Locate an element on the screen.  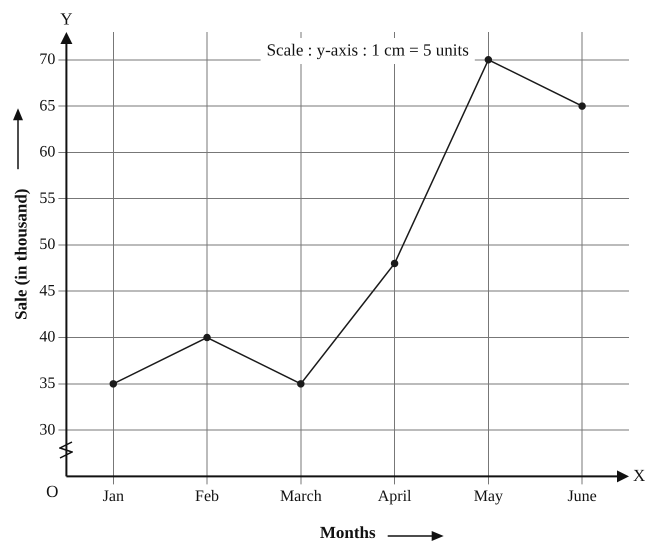
x-tick-label: May is located at coordinates (489, 497).